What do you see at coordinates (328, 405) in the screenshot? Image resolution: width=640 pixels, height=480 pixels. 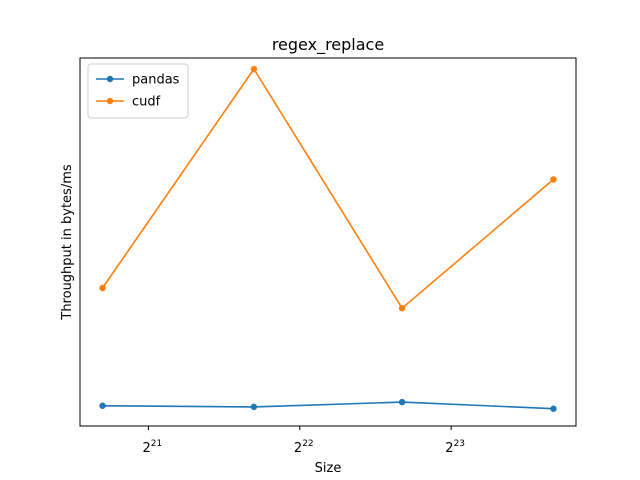 I see `series-line-pandas` at bounding box center [328, 405].